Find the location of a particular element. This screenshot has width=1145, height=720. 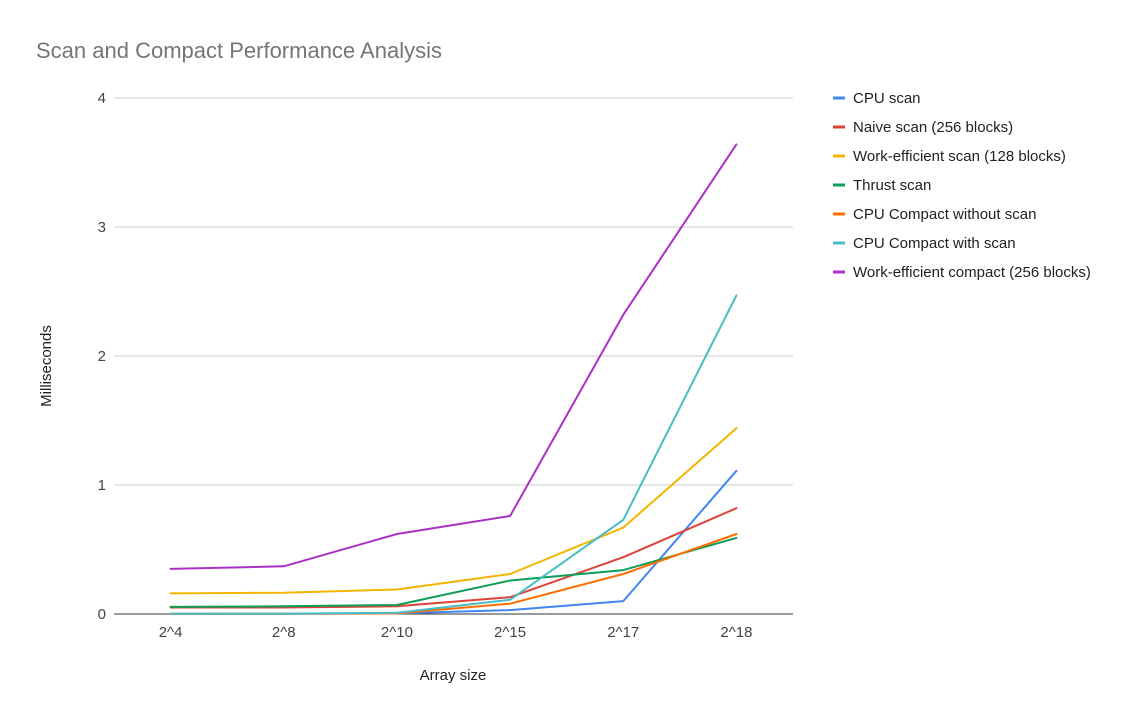

x-axis-ticks: 2^4 2^8 2^10 2^15 2^17 2^18 is located at coordinates (456, 632).